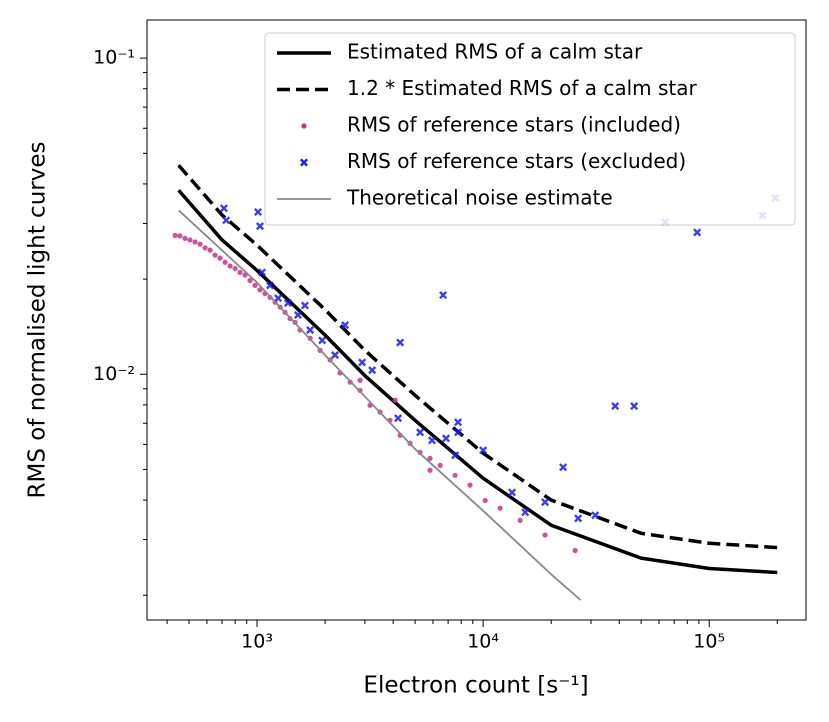 This screenshot has width=829, height=722. What do you see at coordinates (114, 374) in the screenshot?
I see `y-tick-label: 10⁻²` at bounding box center [114, 374].